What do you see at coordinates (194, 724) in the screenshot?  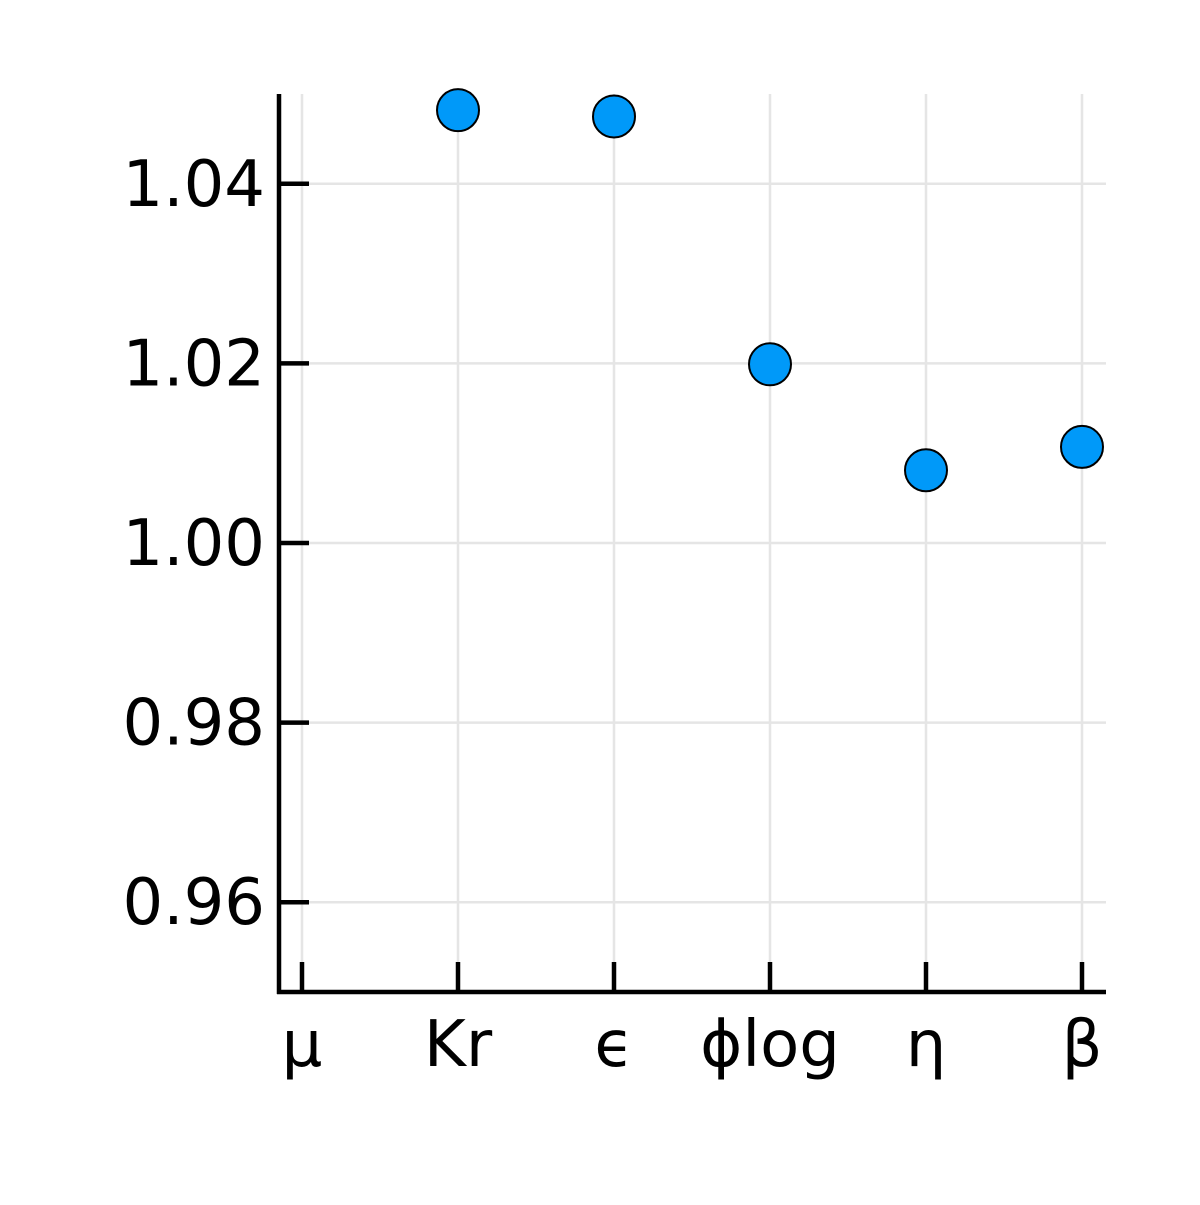 I see `y-tick-label: 0.98` at bounding box center [194, 724].